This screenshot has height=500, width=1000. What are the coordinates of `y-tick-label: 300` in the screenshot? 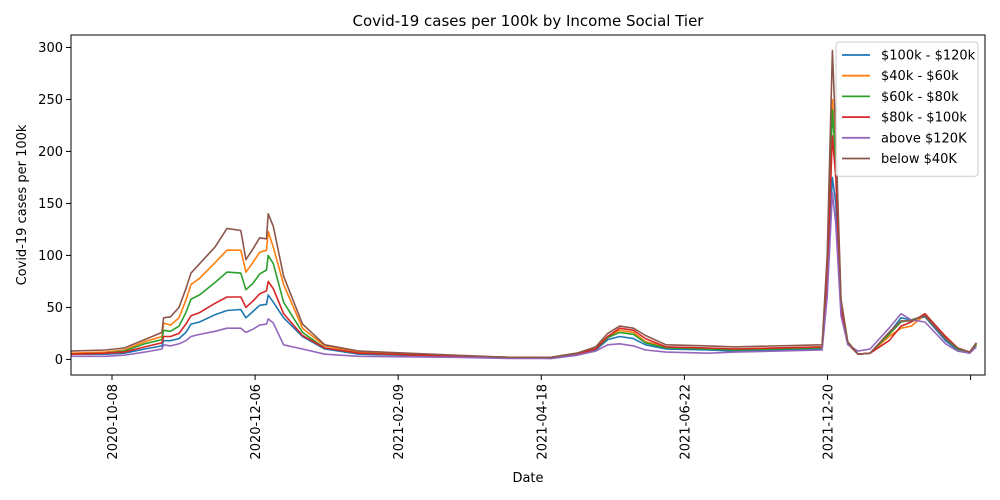 It's located at (50, 48).